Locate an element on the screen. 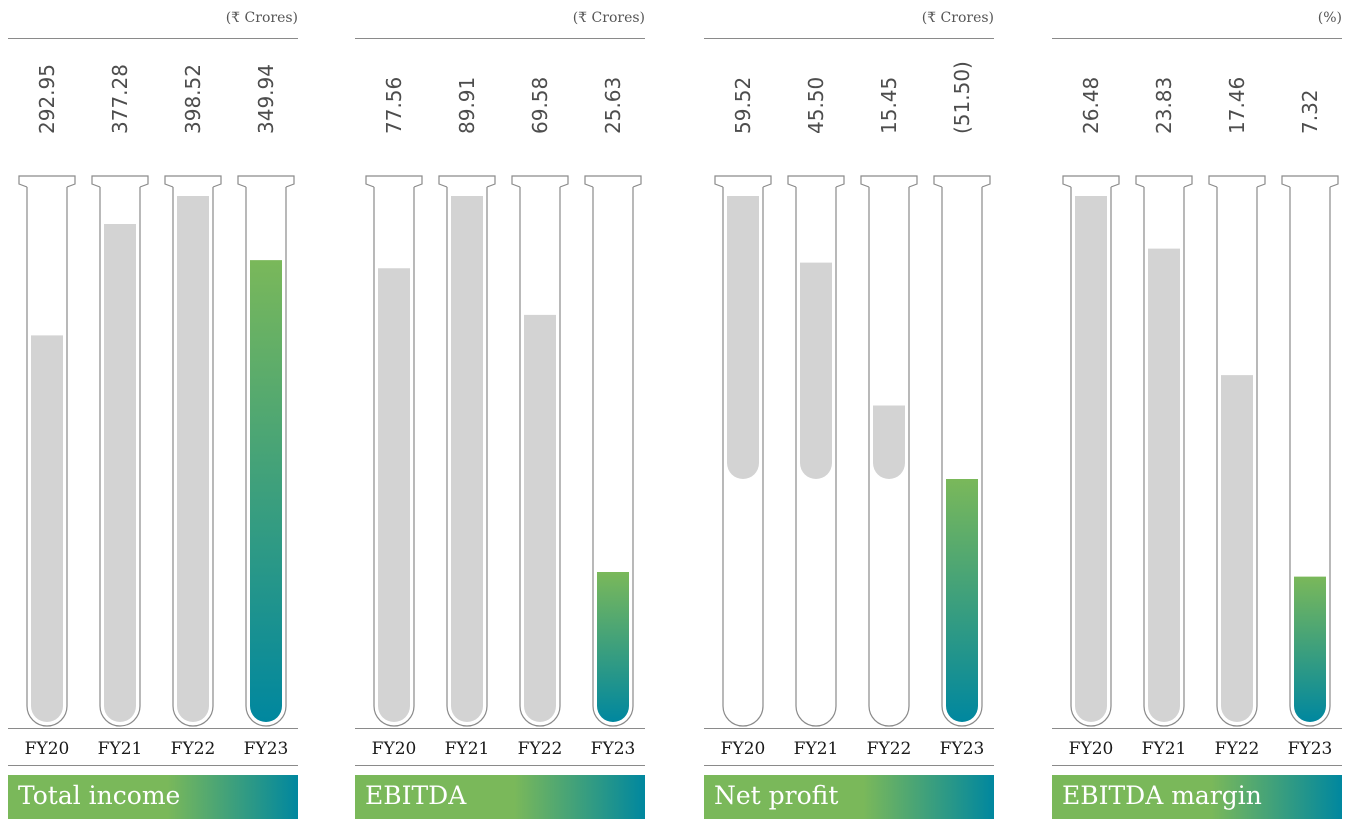 The image size is (1349, 819). value-label-fy23: 349.94 is located at coordinates (266, 99).